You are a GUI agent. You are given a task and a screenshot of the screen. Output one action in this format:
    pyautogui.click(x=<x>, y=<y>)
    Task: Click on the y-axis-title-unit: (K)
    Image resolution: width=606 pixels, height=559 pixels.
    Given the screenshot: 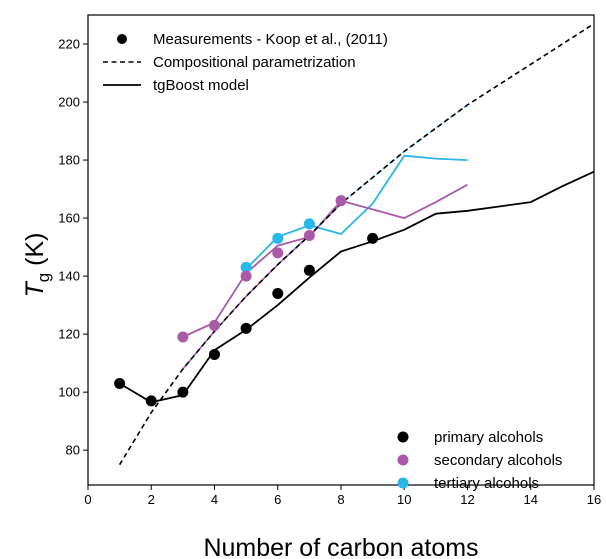 What is the action you would take?
    pyautogui.click(x=35, y=252)
    